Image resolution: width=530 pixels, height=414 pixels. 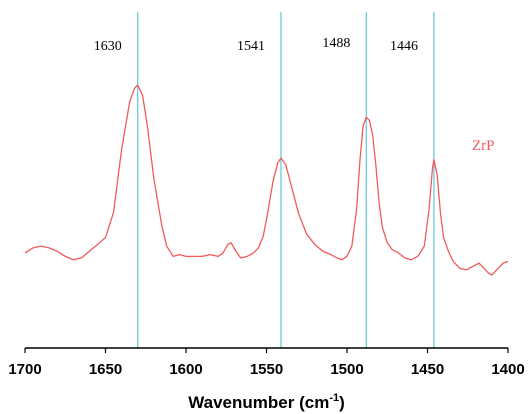 What do you see at coordinates (185, 369) in the screenshot?
I see `x-tick-label: 1600` at bounding box center [185, 369].